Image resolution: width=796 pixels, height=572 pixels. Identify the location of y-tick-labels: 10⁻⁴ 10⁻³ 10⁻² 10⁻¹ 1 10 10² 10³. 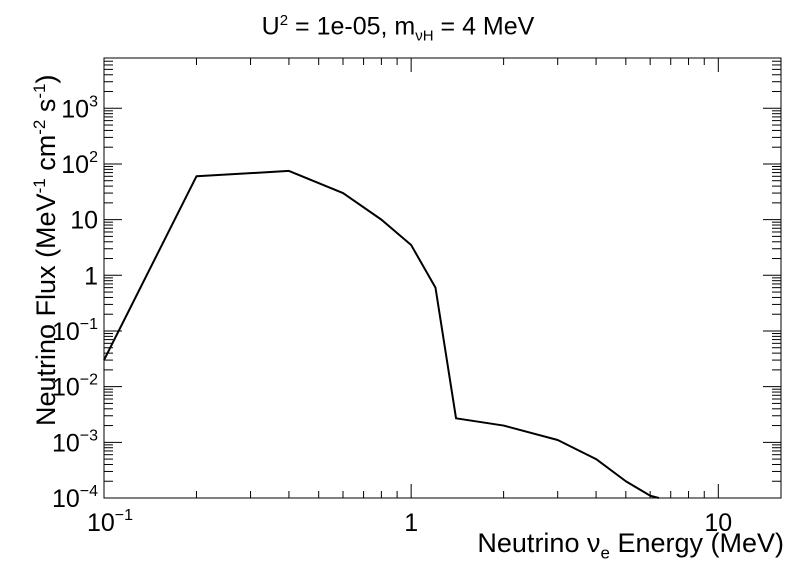
(75, 303).